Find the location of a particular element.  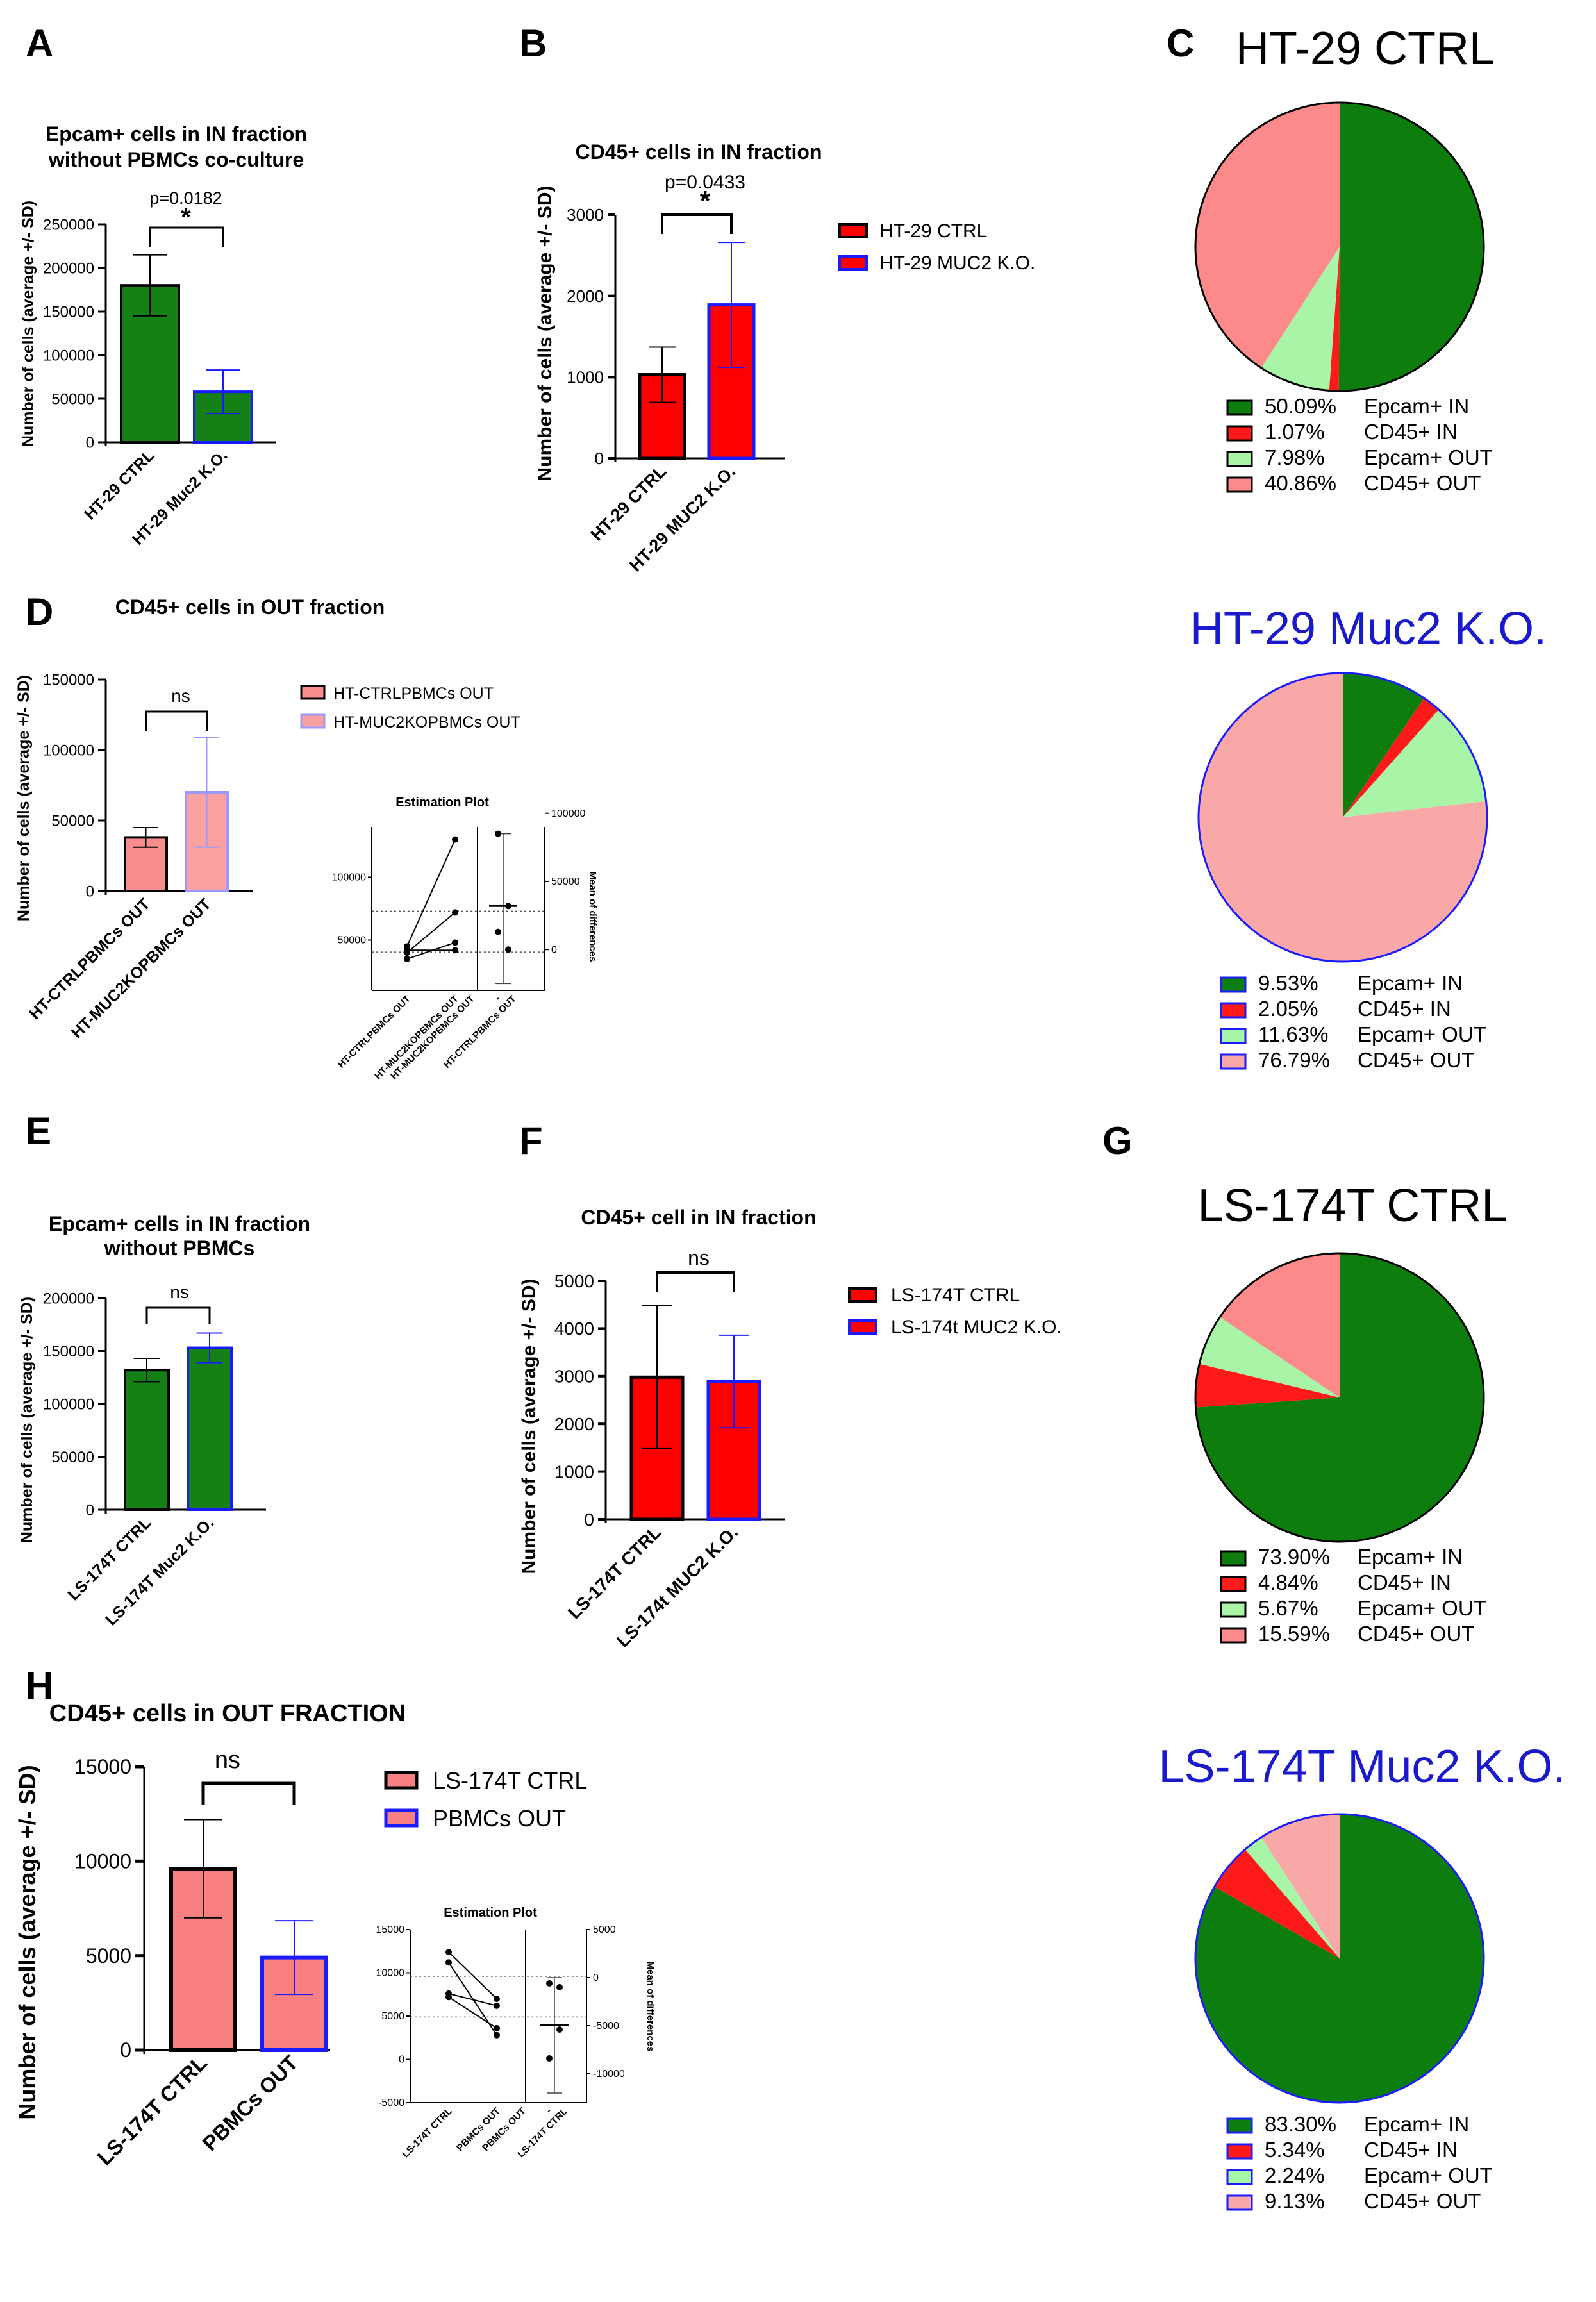

chart-b-legend: HT-29 CTRL HT-29 MUC2 K.O. is located at coordinates (936, 247).